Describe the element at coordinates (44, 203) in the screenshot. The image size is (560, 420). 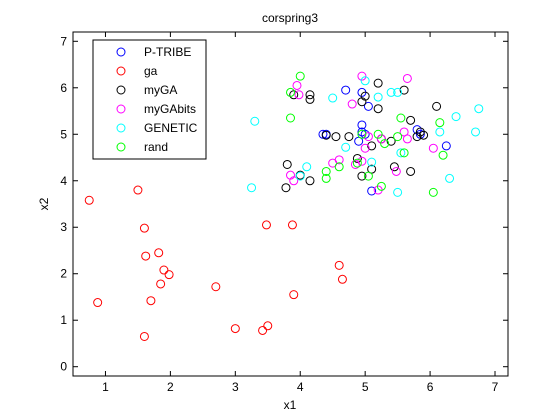
I see `y-axis-label: x2` at that location.